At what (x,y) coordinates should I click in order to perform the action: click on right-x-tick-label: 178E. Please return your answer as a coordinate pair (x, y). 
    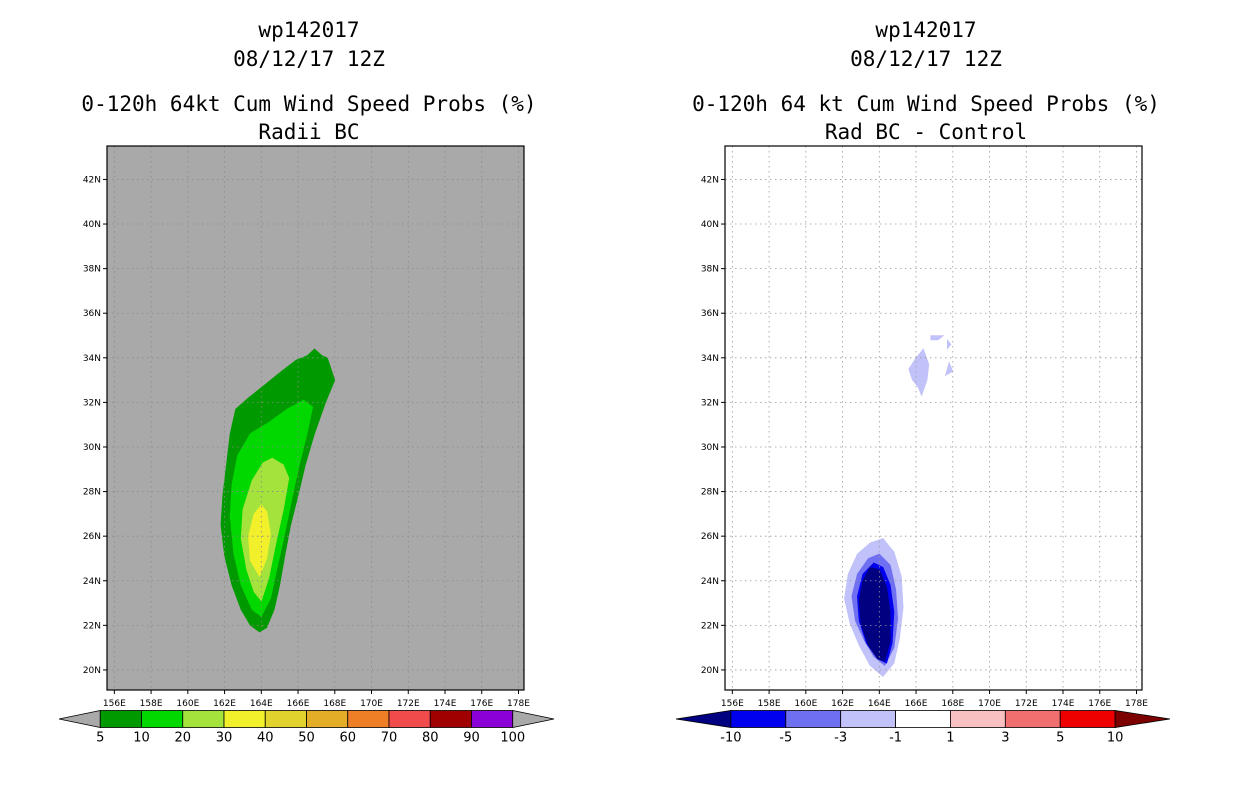
    Looking at the image, I should click on (1136, 704).